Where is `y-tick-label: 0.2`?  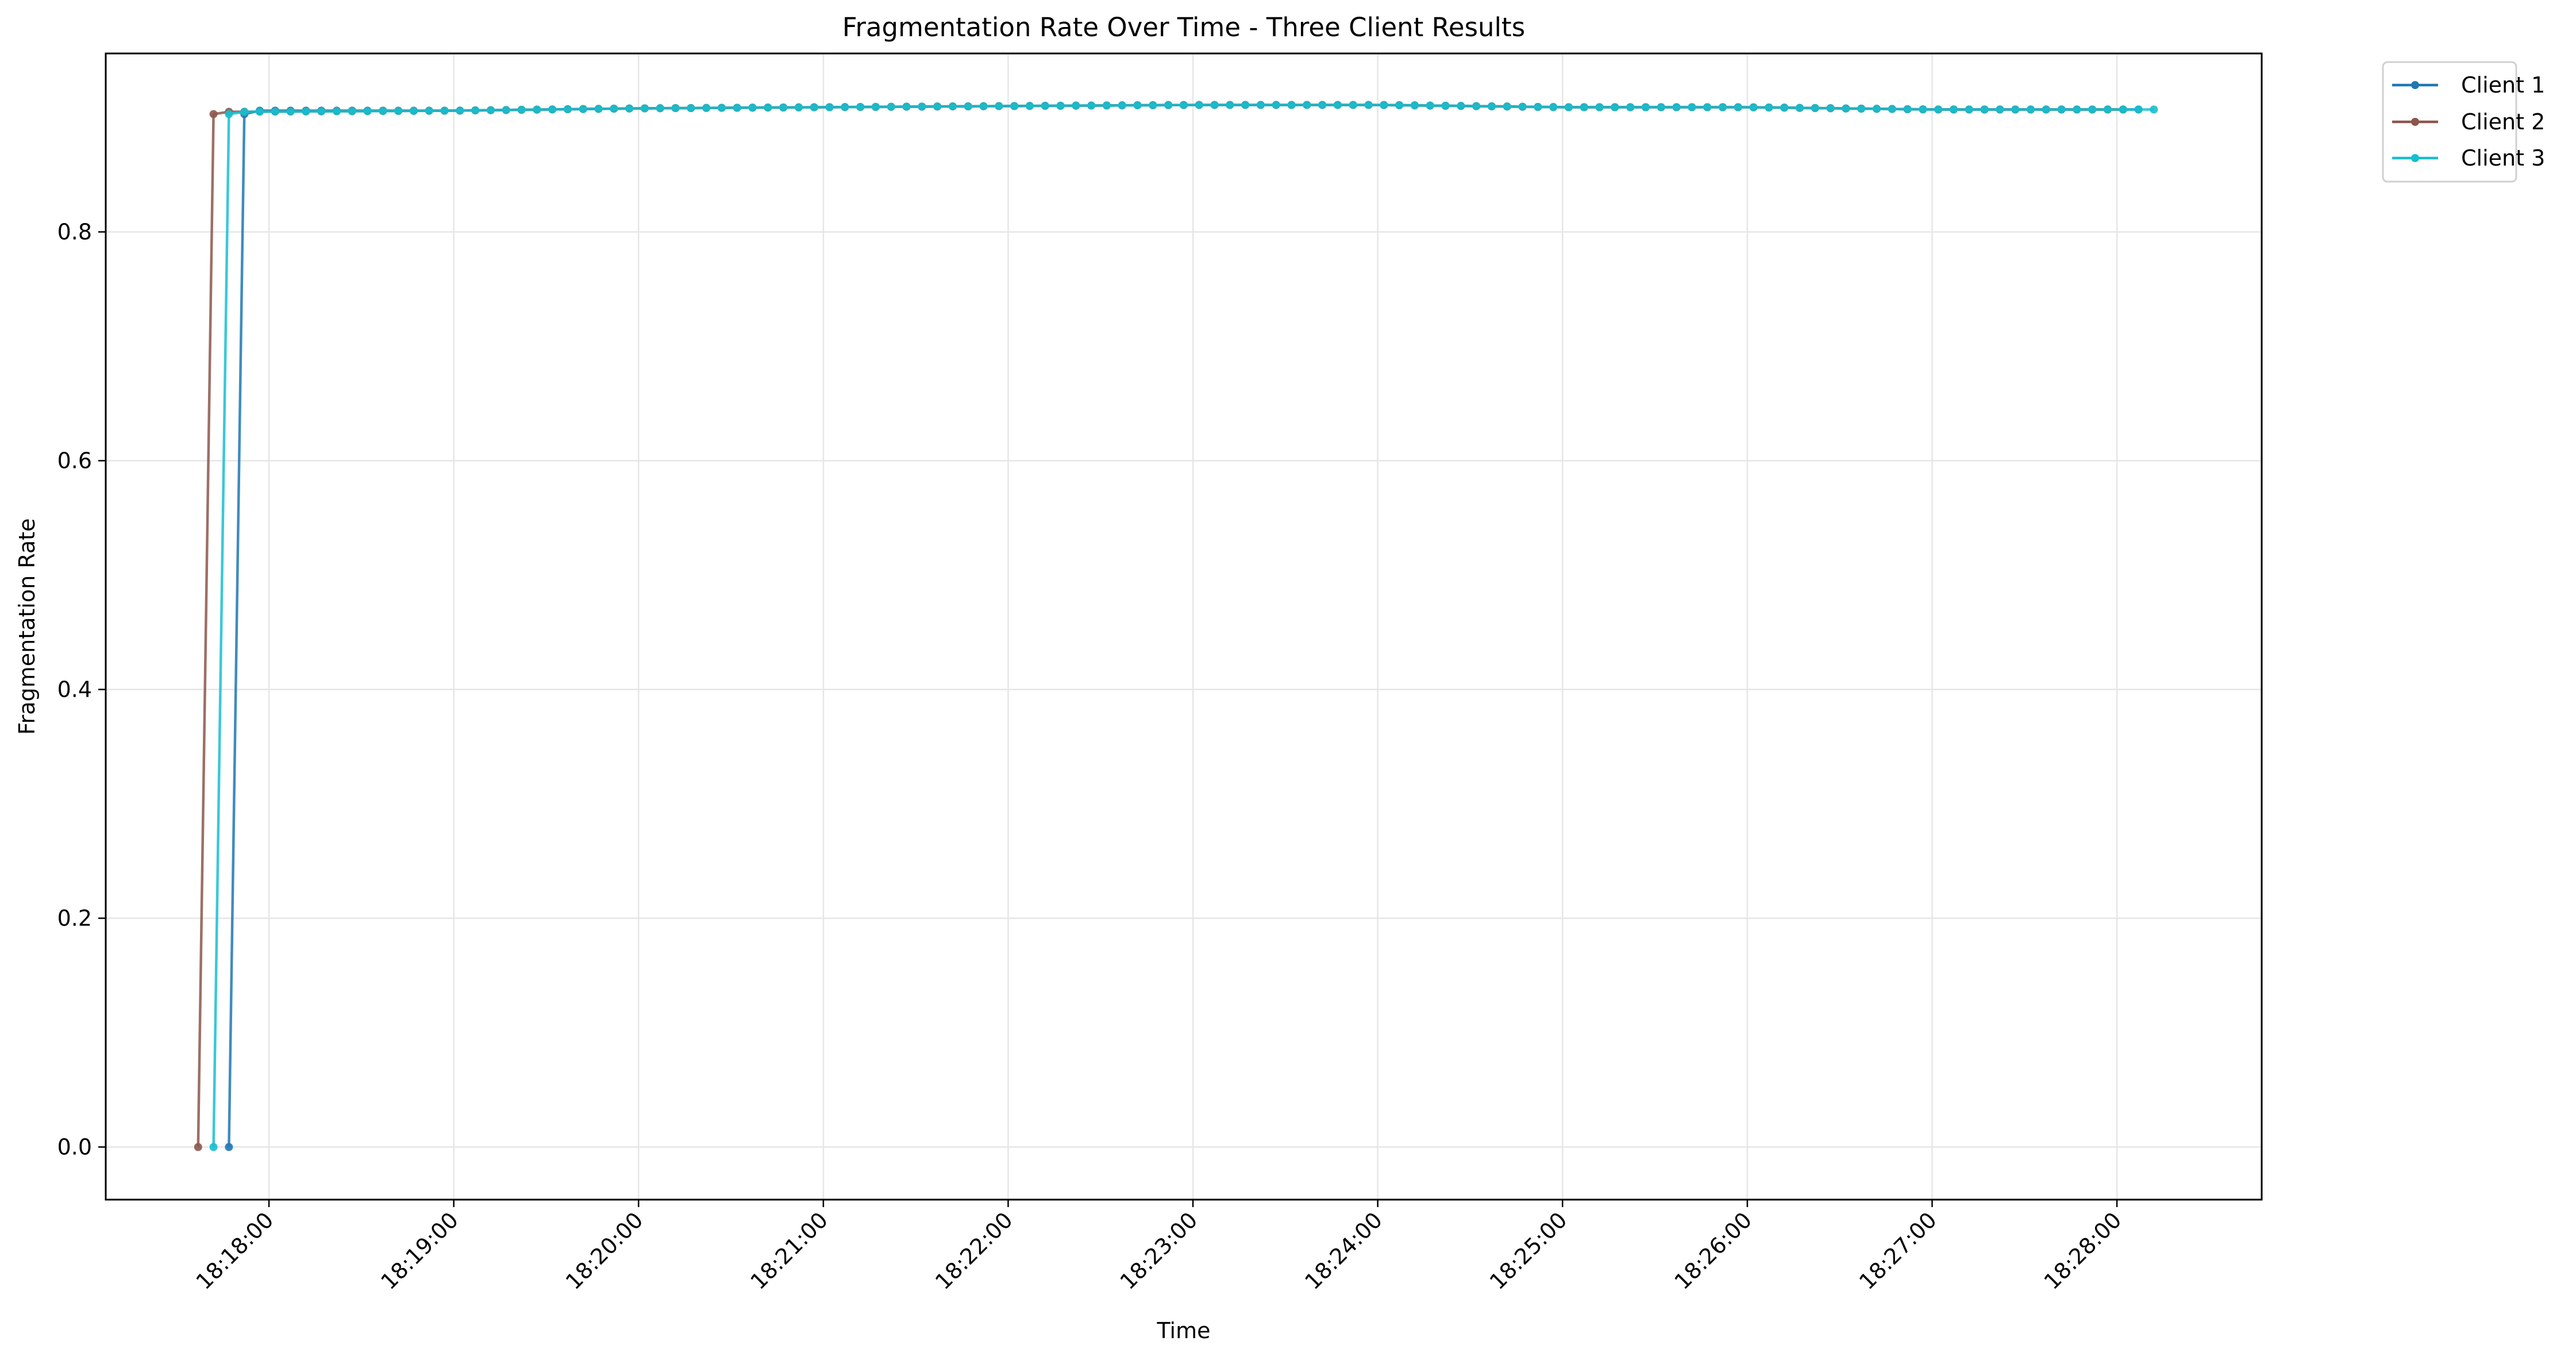
y-tick-label: 0.2 is located at coordinates (74, 918).